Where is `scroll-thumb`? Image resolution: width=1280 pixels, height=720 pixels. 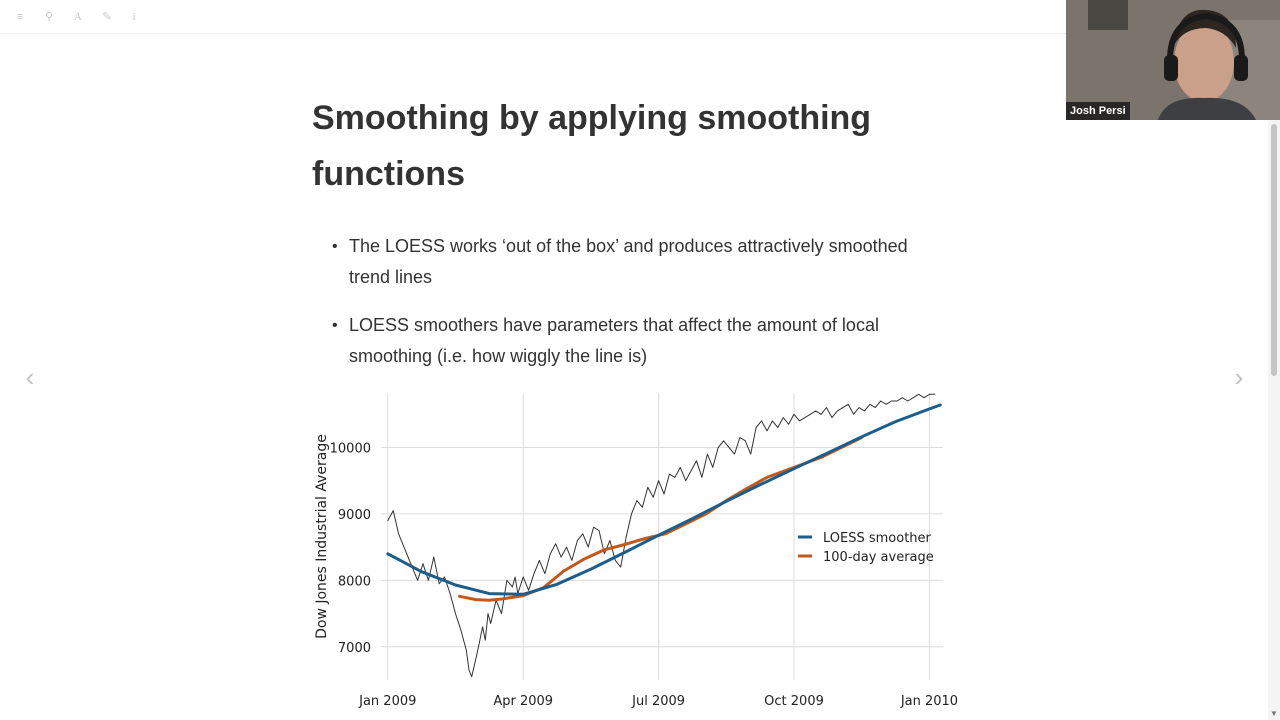 scroll-thumb is located at coordinates (1274, 250).